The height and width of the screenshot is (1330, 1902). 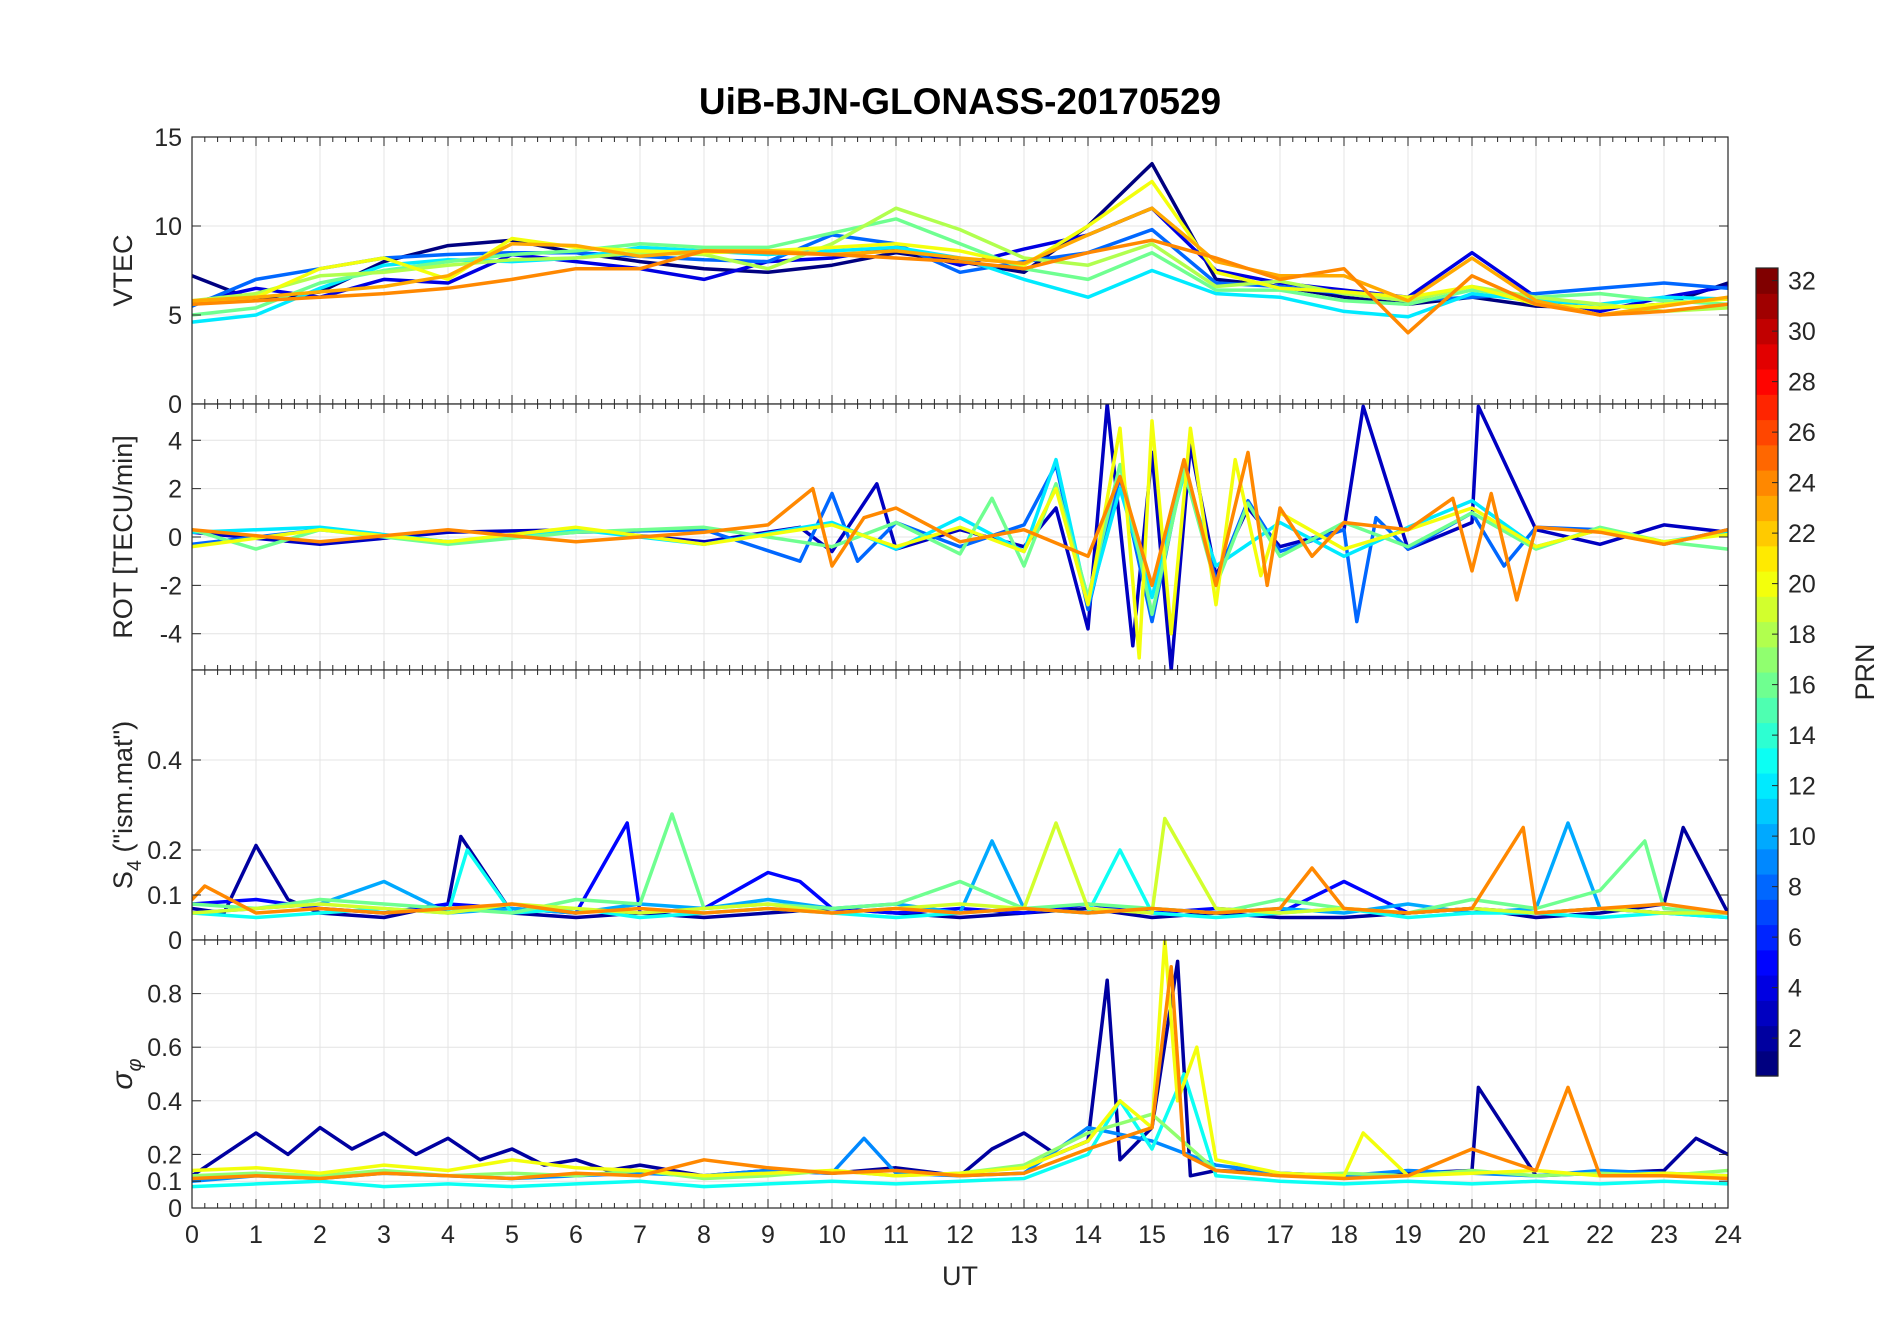 What do you see at coordinates (123, 880) in the screenshot?
I see `y-axis-label-main: S` at bounding box center [123, 880].